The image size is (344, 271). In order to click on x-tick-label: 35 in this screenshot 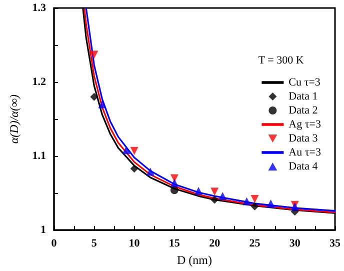, I will do `click(335, 244)`.